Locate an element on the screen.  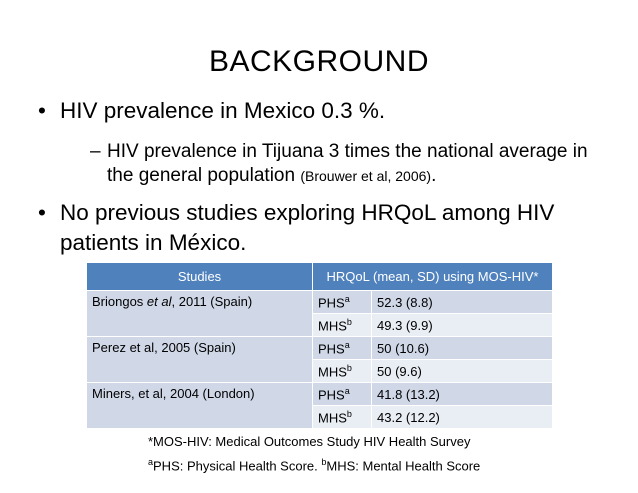
score-value: 50 (10.6) is located at coordinates (462, 348).